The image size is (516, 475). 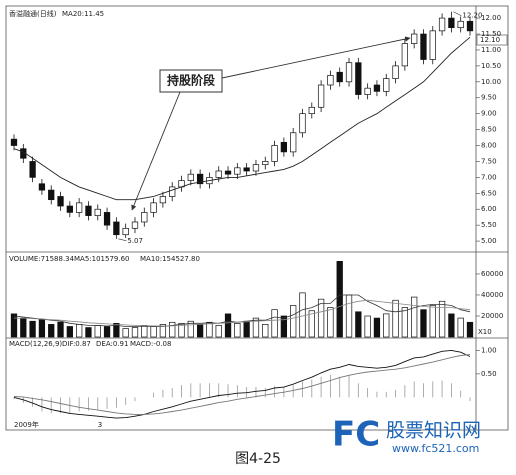 What do you see at coordinates (472, 16) in the screenshot?
I see `annotation: 12.20` at bounding box center [472, 16].